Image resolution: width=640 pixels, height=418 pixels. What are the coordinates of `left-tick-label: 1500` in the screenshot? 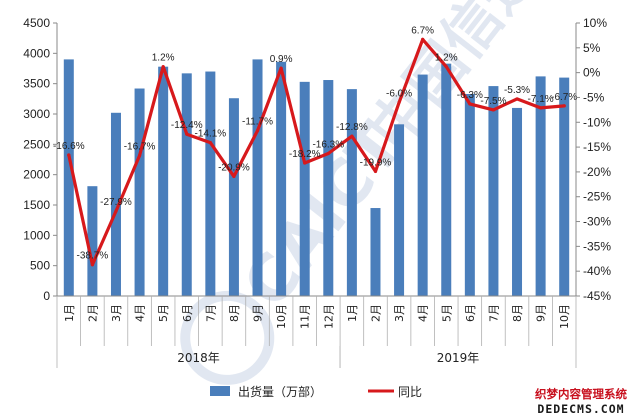 It's located at (36, 205).